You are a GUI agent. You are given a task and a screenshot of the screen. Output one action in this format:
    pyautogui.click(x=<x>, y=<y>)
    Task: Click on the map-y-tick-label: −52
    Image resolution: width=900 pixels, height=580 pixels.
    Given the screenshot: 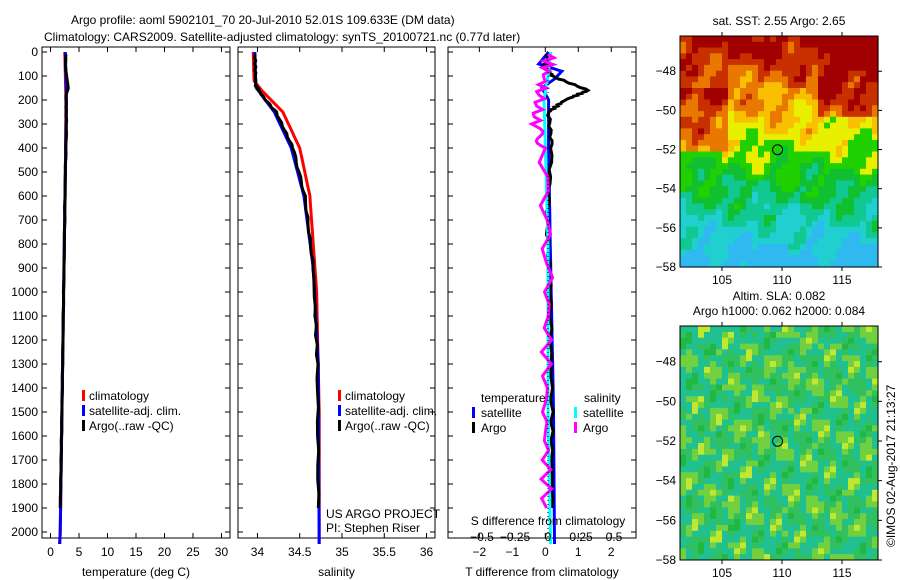 What is the action you would take?
    pyautogui.click(x=666, y=150)
    